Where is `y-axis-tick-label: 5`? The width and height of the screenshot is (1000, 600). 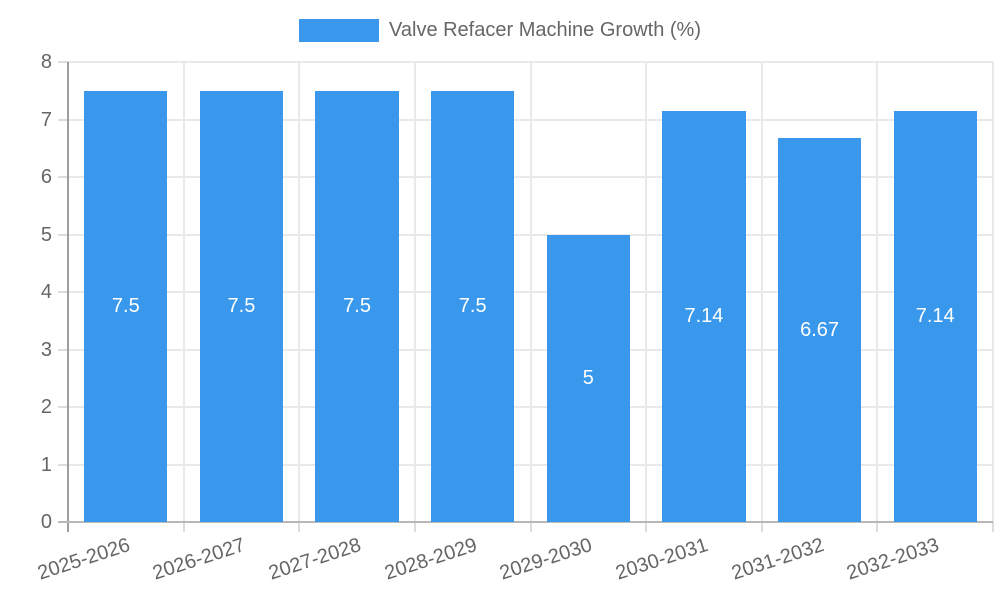
y-axis-tick-label: 5 is located at coordinates (46, 234).